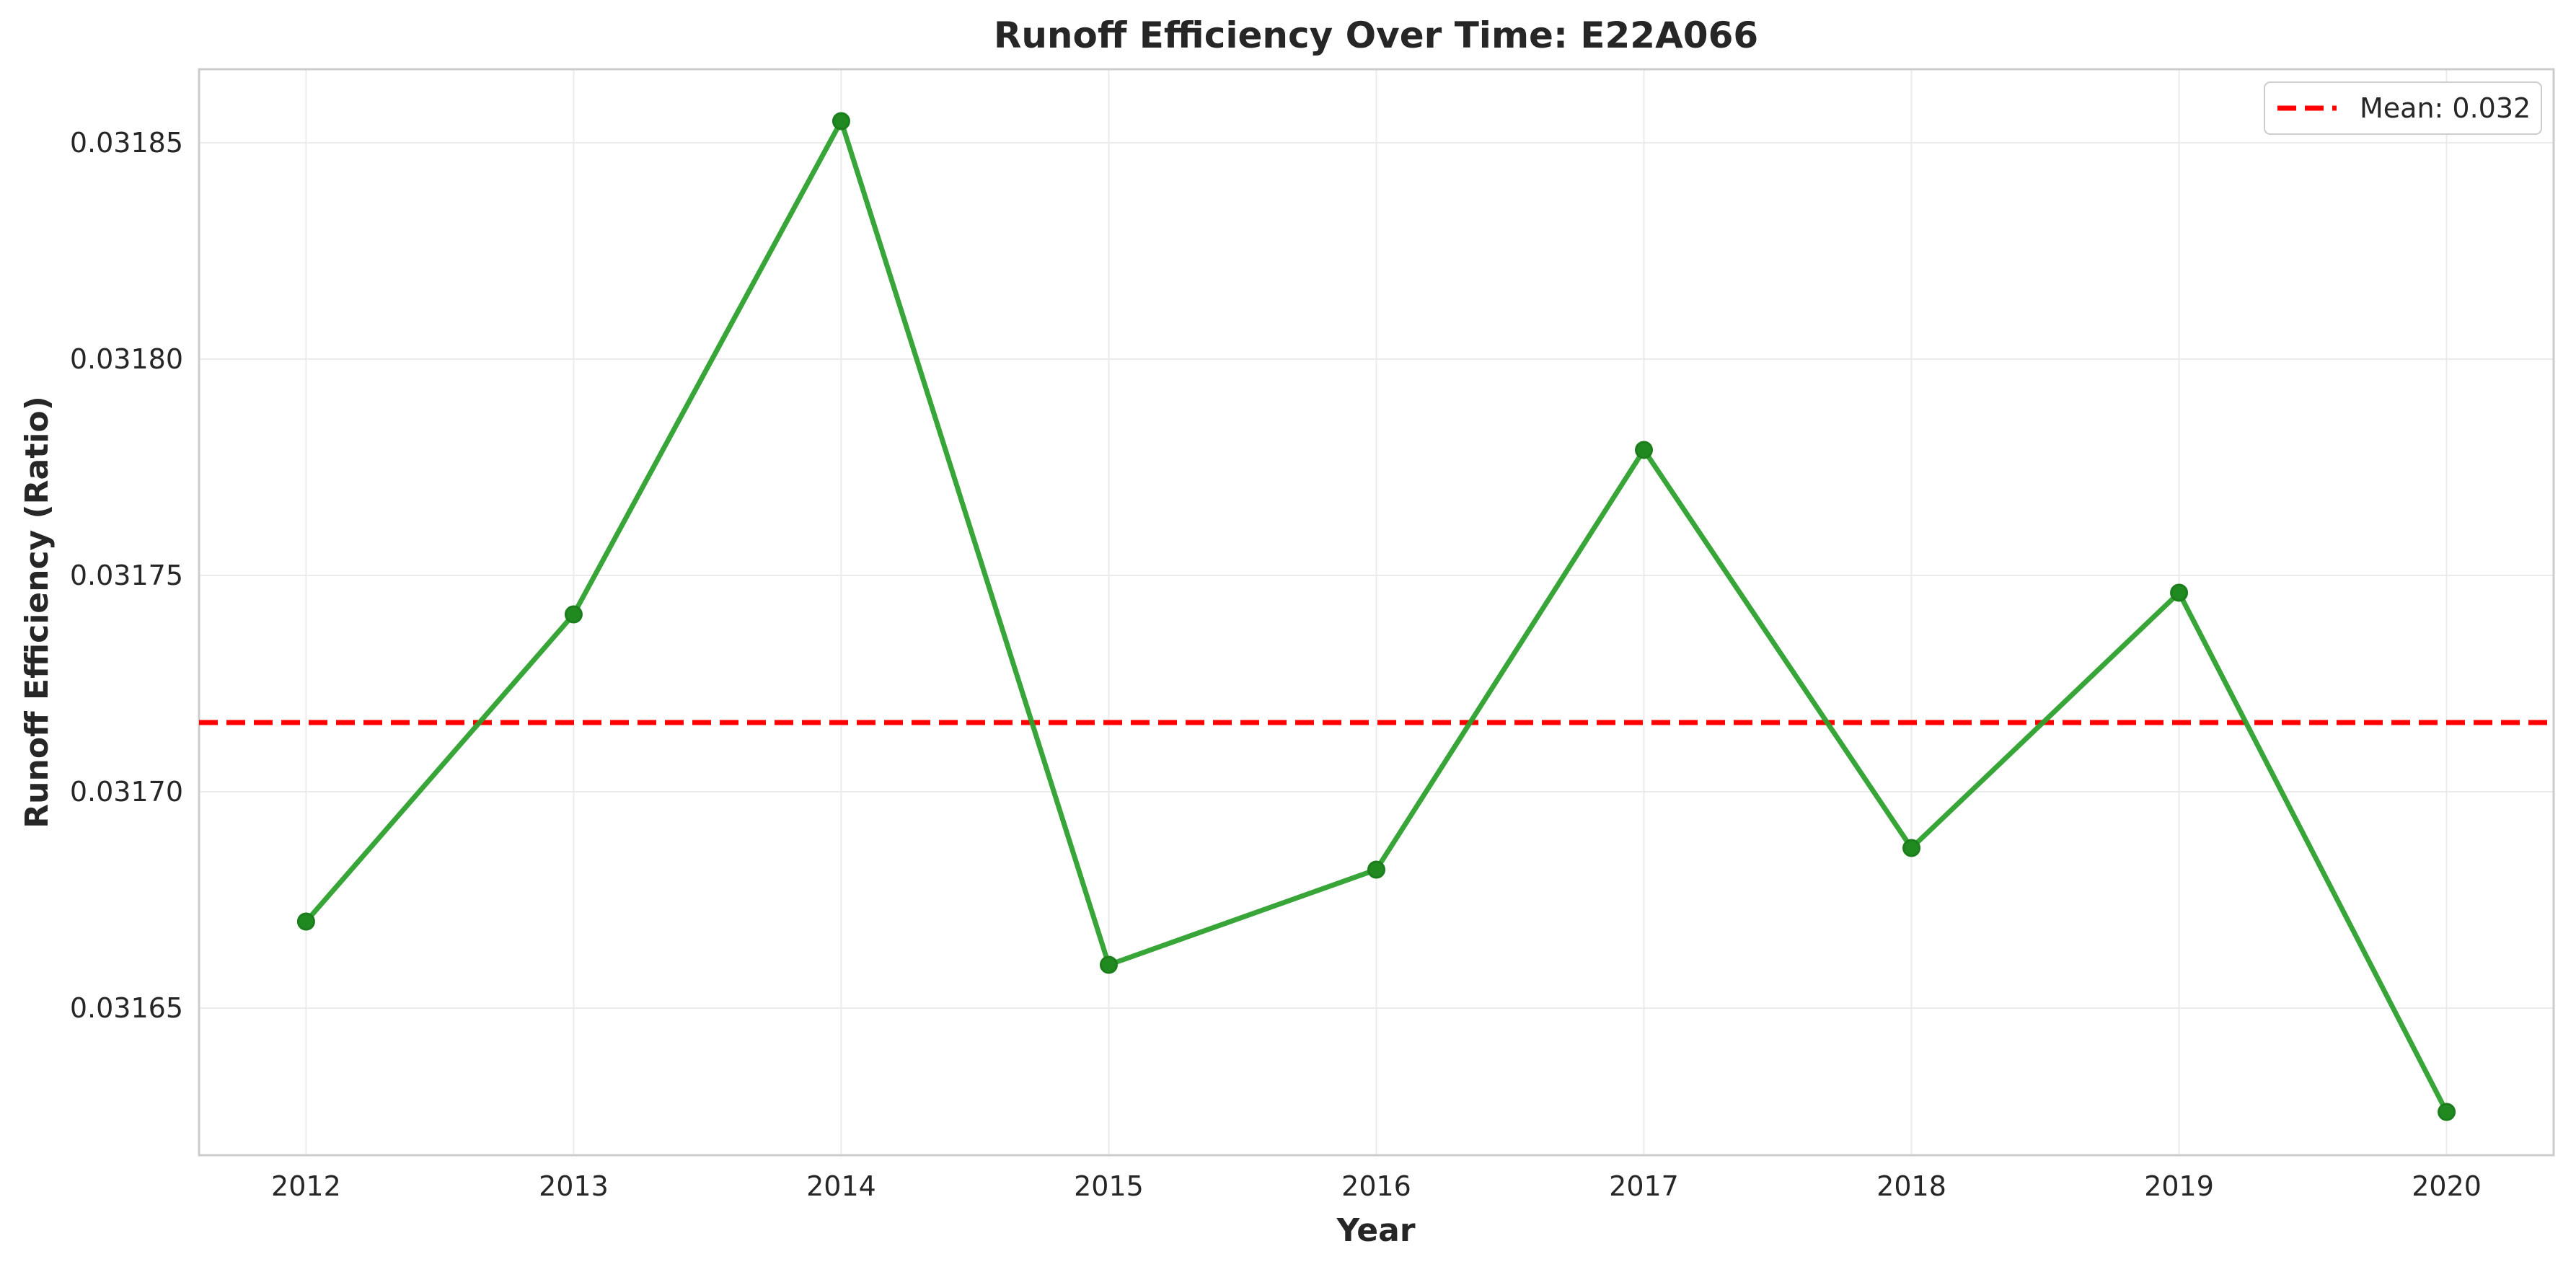 The width and height of the screenshot is (2576, 1272). I want to click on x-tick-label: 2016, so click(1376, 1186).